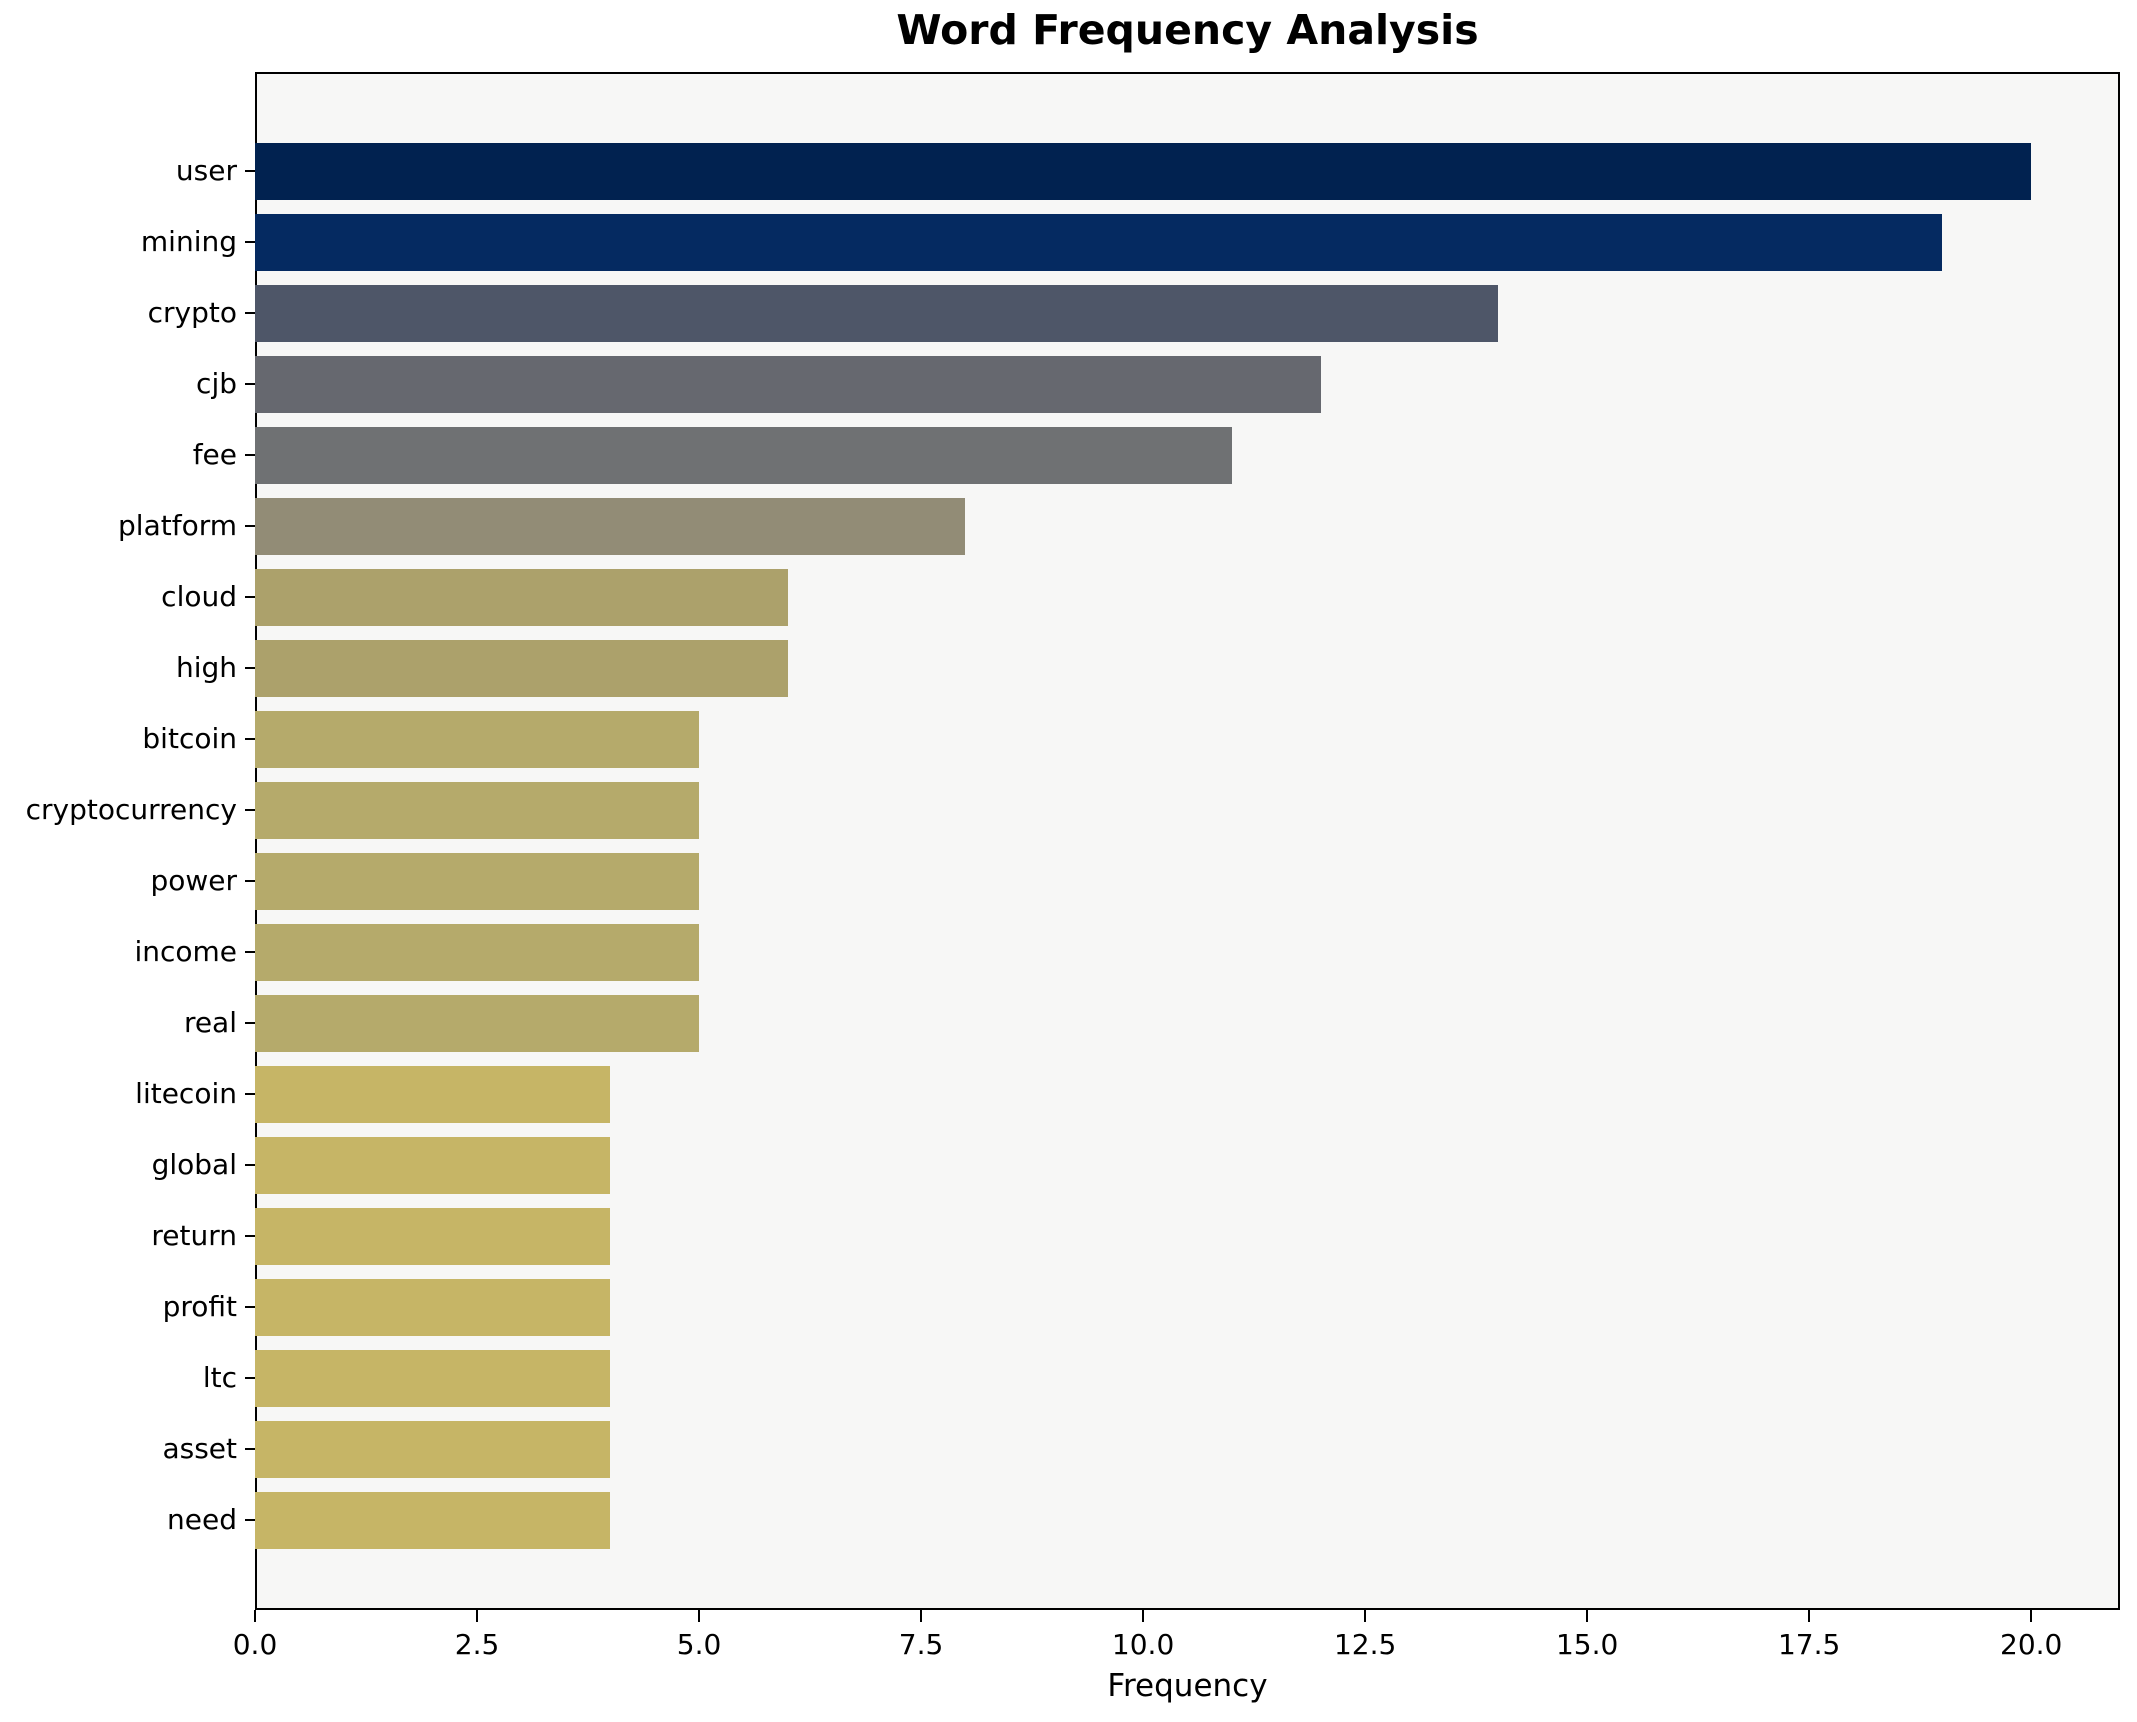 This screenshot has width=2137, height=1722. Describe the element at coordinates (206, 667) in the screenshot. I see `y-tick-label-high: high` at that location.